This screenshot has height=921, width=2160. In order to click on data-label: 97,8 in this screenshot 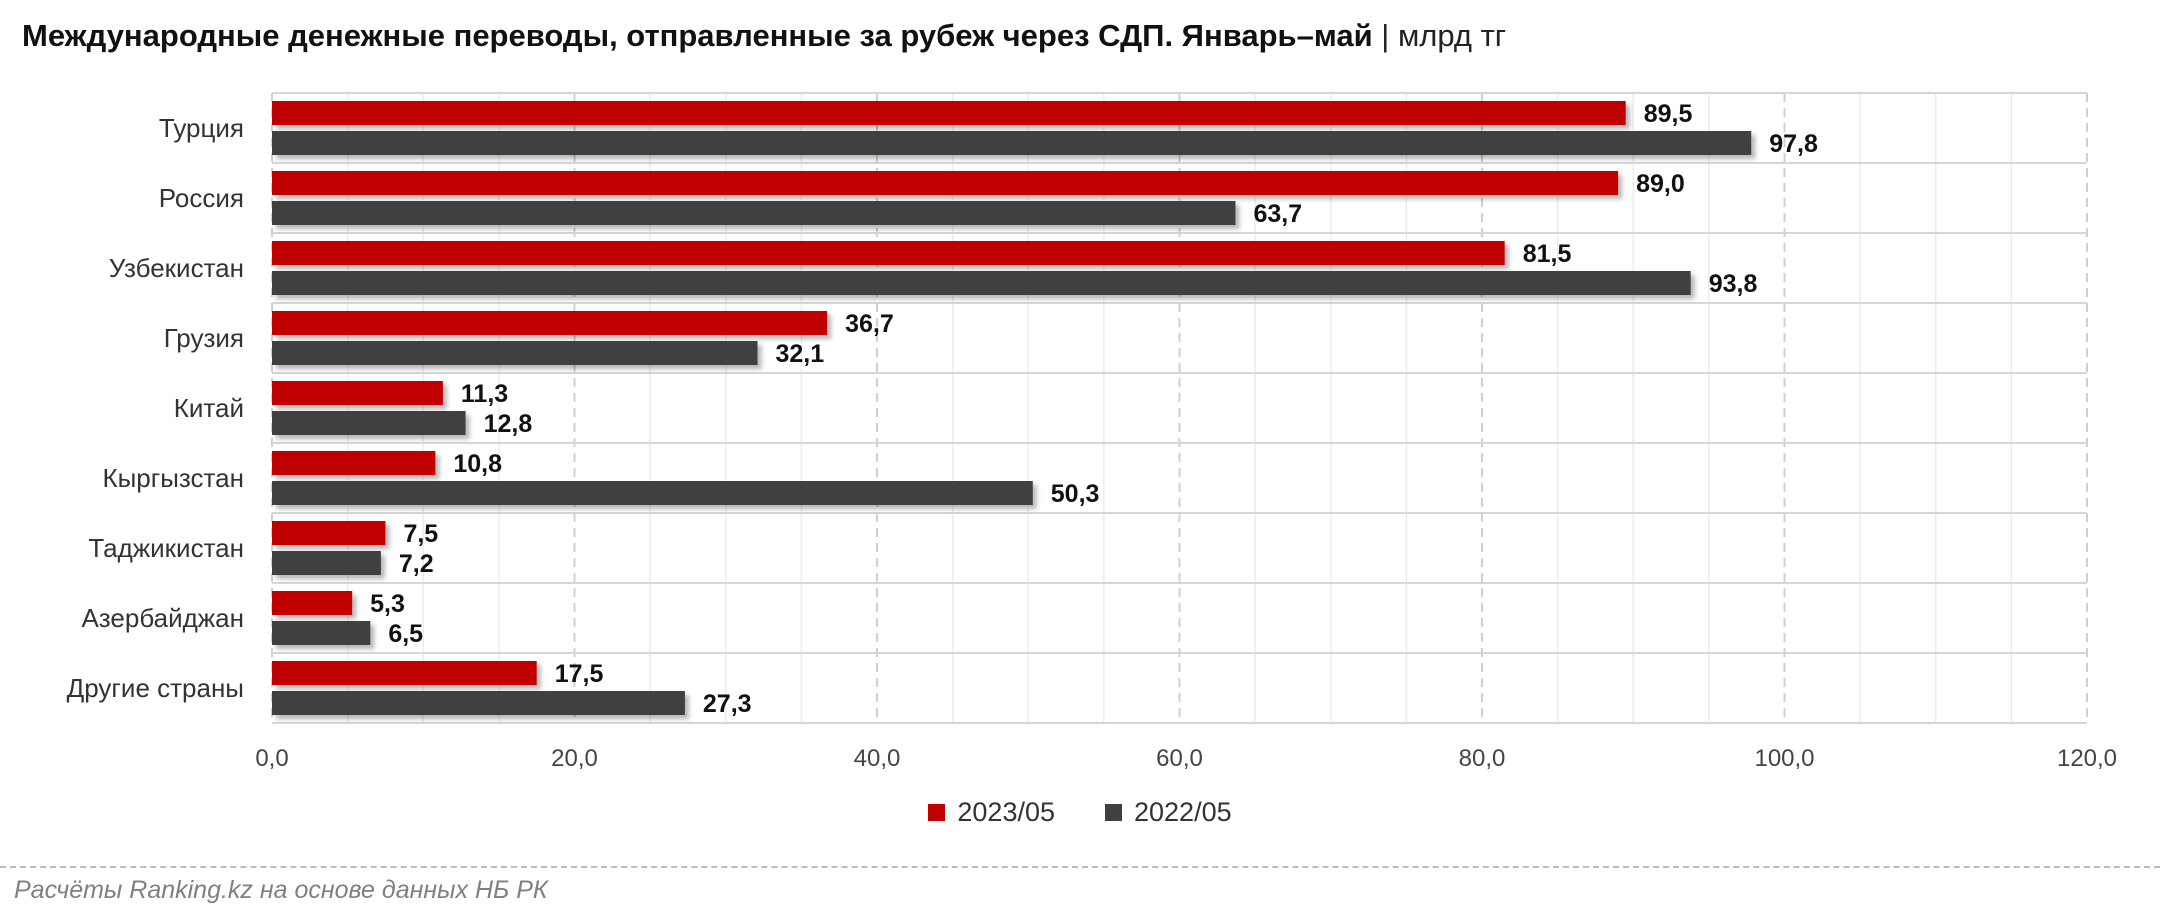, I will do `click(1793, 144)`.